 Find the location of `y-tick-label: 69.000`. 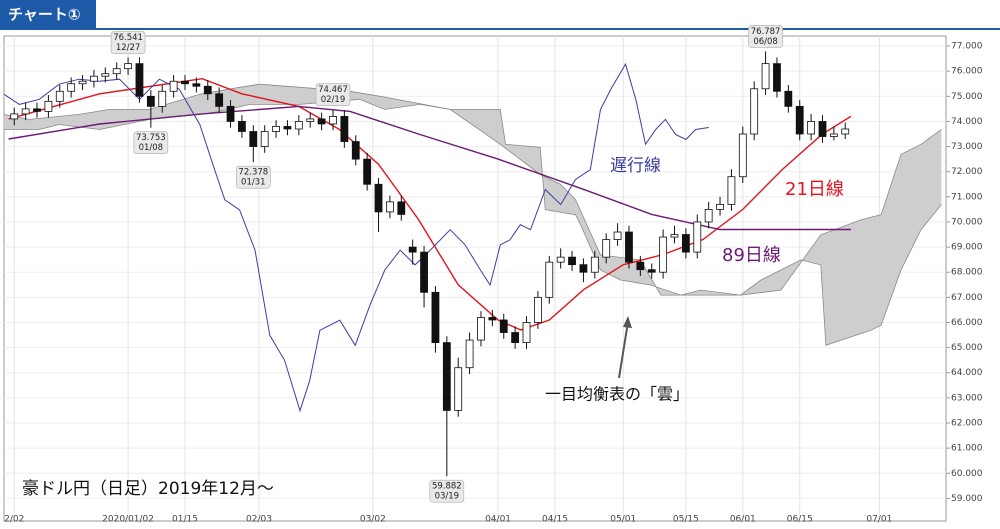

y-tick-label: 69.000 is located at coordinates (967, 248).